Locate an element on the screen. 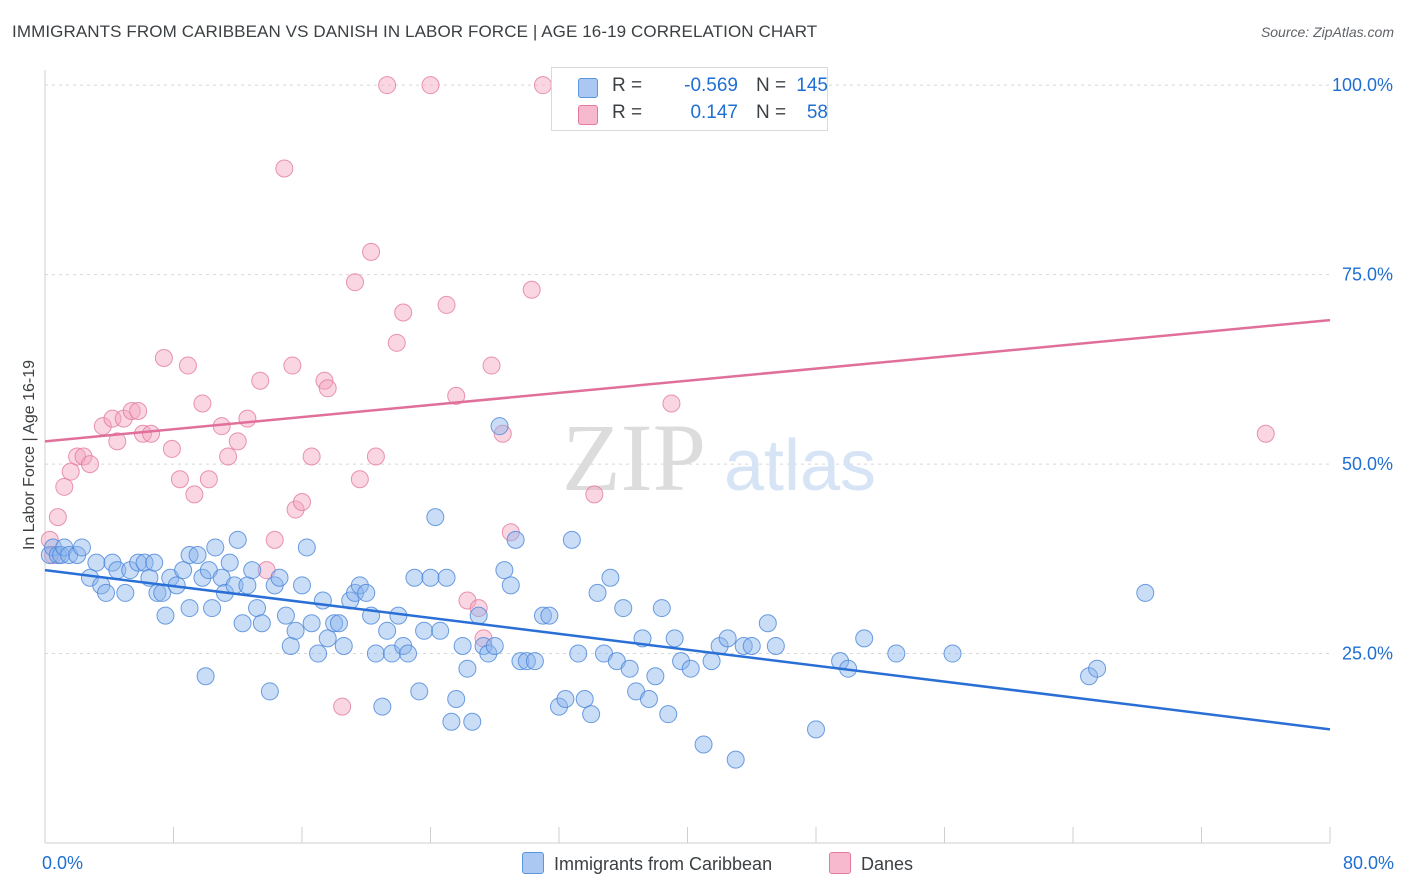 The width and height of the screenshot is (1406, 892). legend-swatch-danes is located at coordinates (588, 115).